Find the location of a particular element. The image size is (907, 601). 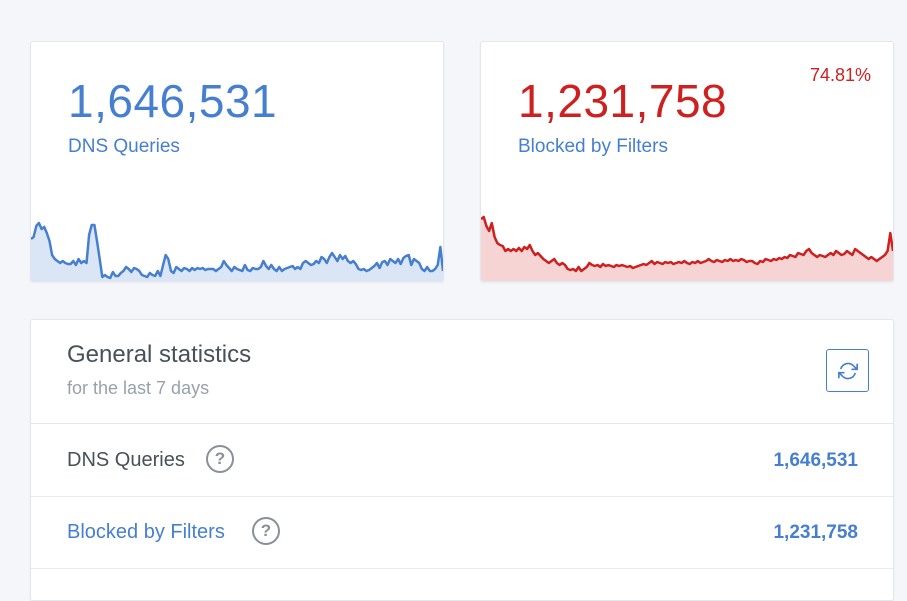

dns-queries-sparkline is located at coordinates (237, 251).